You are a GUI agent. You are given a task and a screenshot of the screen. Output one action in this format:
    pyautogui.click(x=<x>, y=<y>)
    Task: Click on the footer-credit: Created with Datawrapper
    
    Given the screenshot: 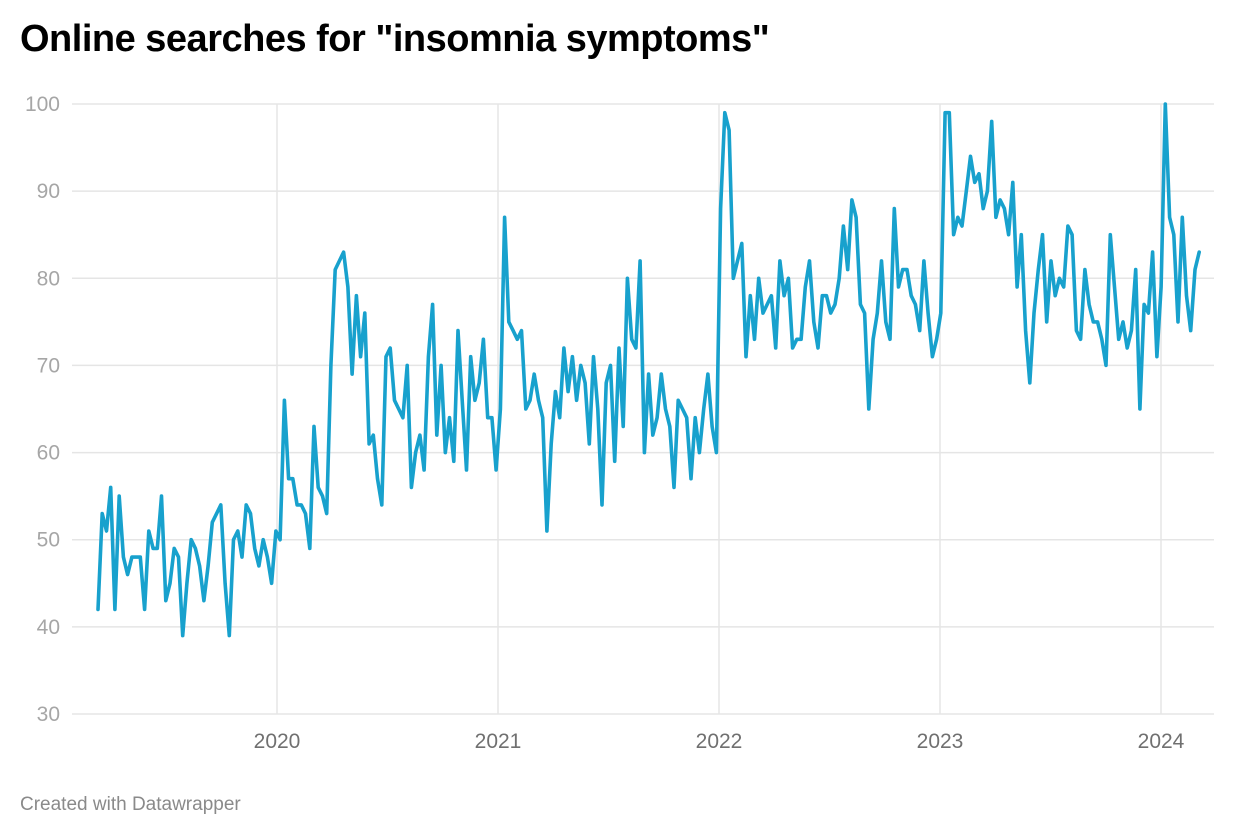 What is the action you would take?
    pyautogui.click(x=130, y=804)
    